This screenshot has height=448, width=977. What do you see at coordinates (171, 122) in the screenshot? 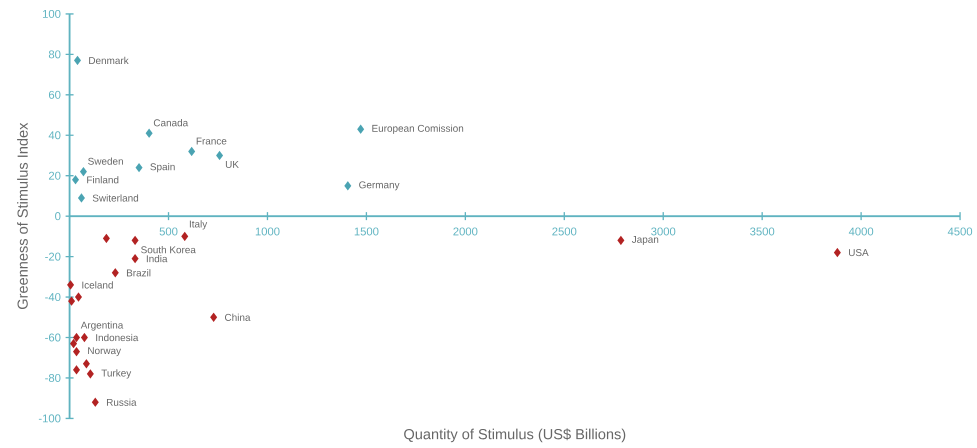
I see `annotation: Canada` at bounding box center [171, 122].